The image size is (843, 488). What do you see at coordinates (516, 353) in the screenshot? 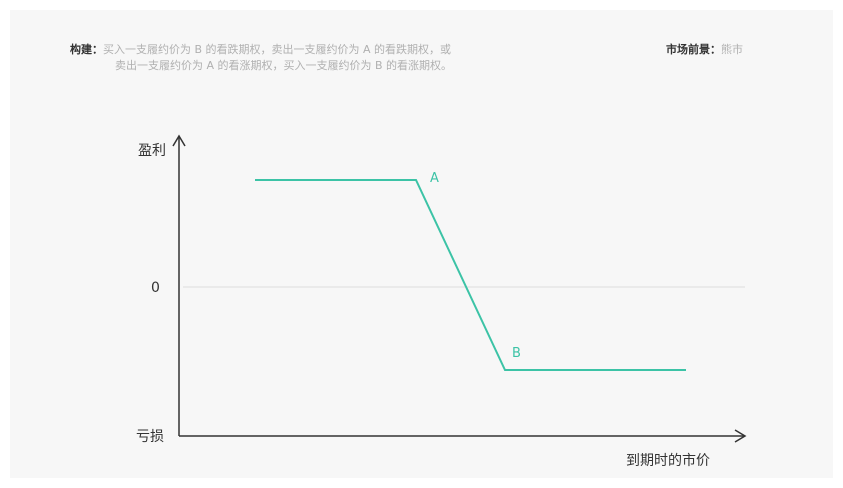
I see `point-b-label: B` at bounding box center [516, 353].